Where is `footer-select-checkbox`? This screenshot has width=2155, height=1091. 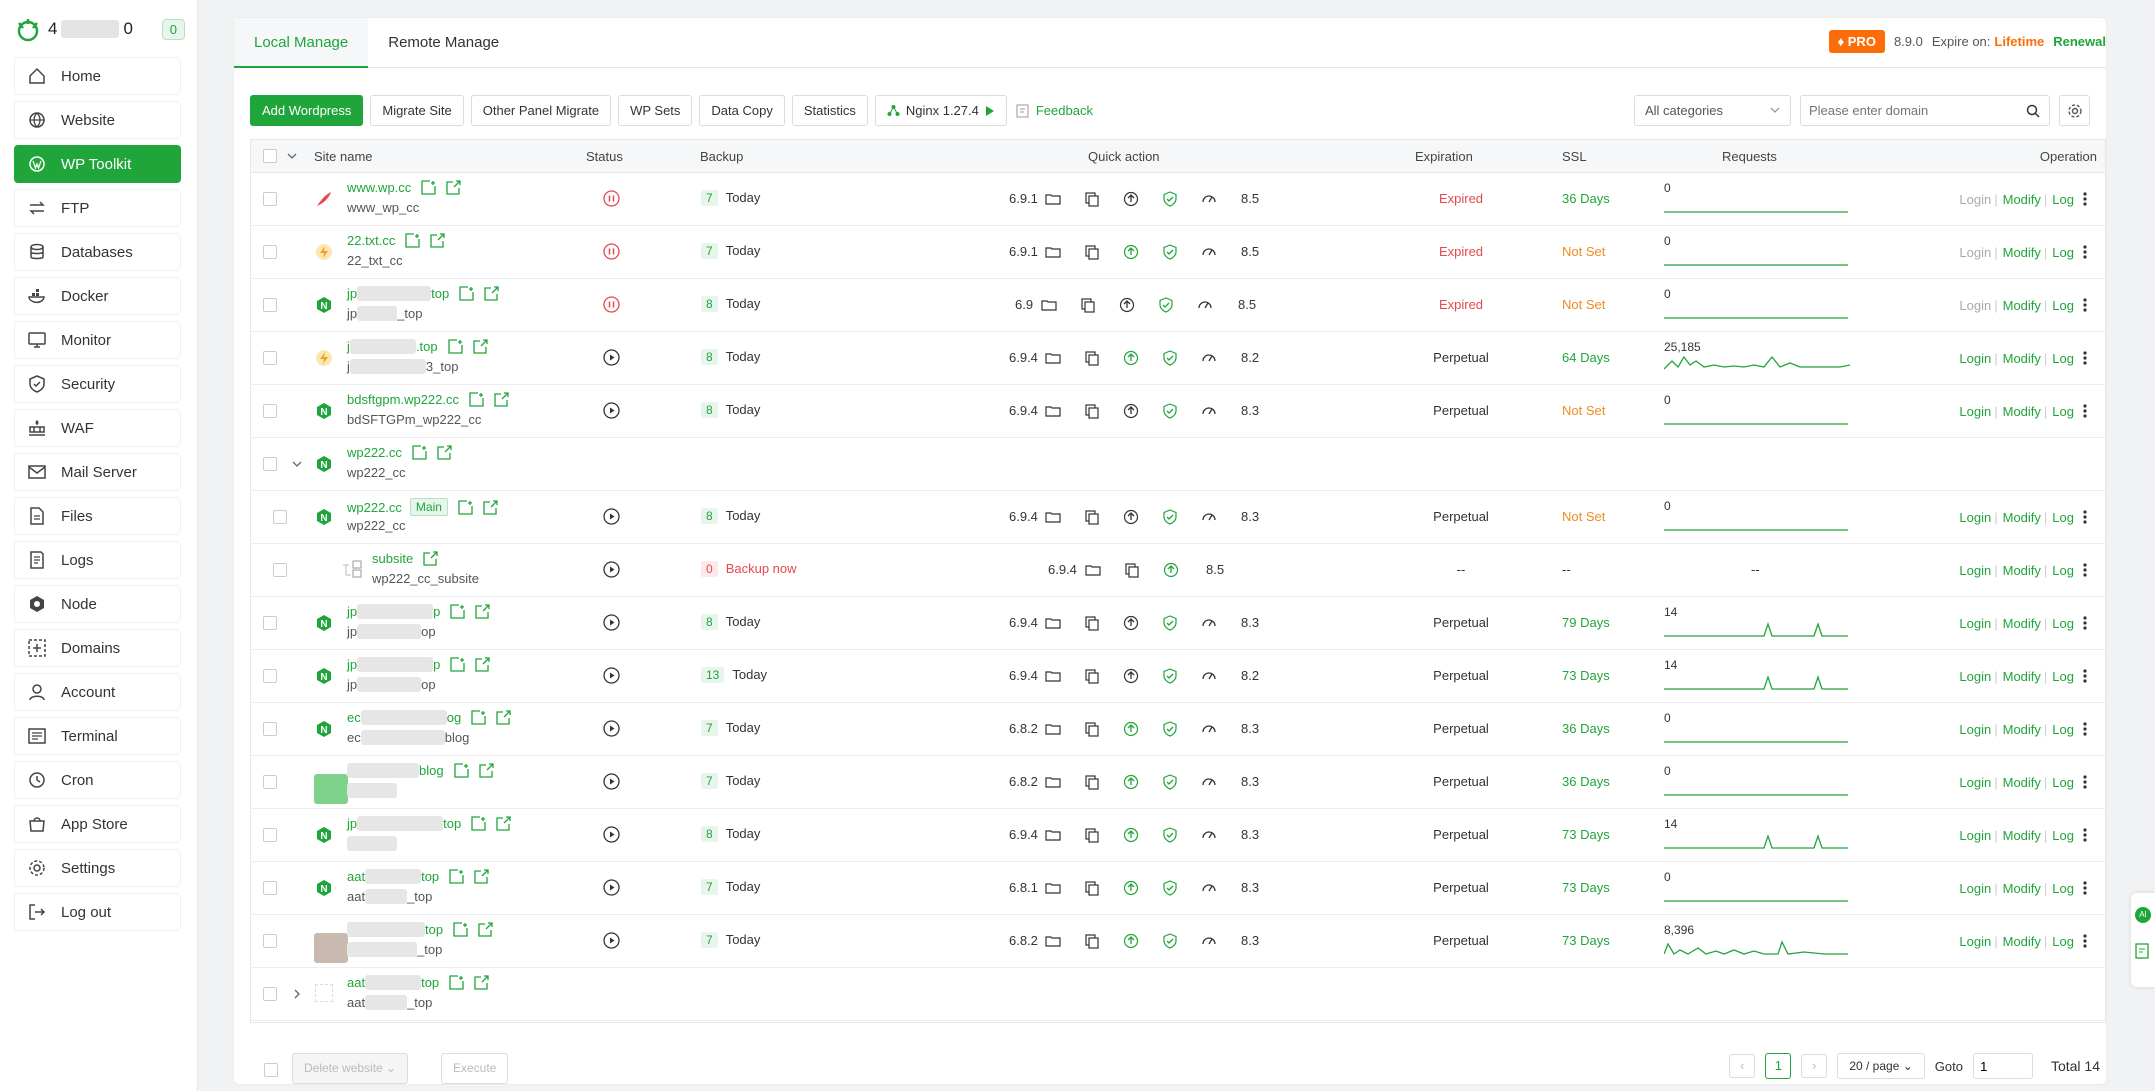 footer-select-checkbox is located at coordinates (271, 1070).